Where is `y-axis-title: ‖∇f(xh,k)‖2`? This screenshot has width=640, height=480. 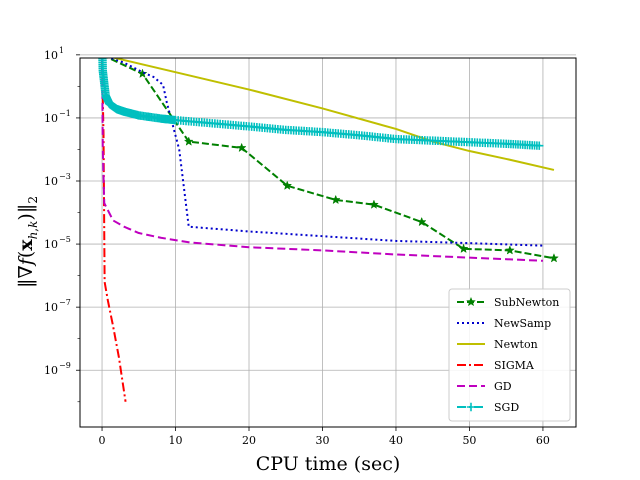 y-axis-title: ‖∇f(xh,k)‖2 is located at coordinates (27, 242).